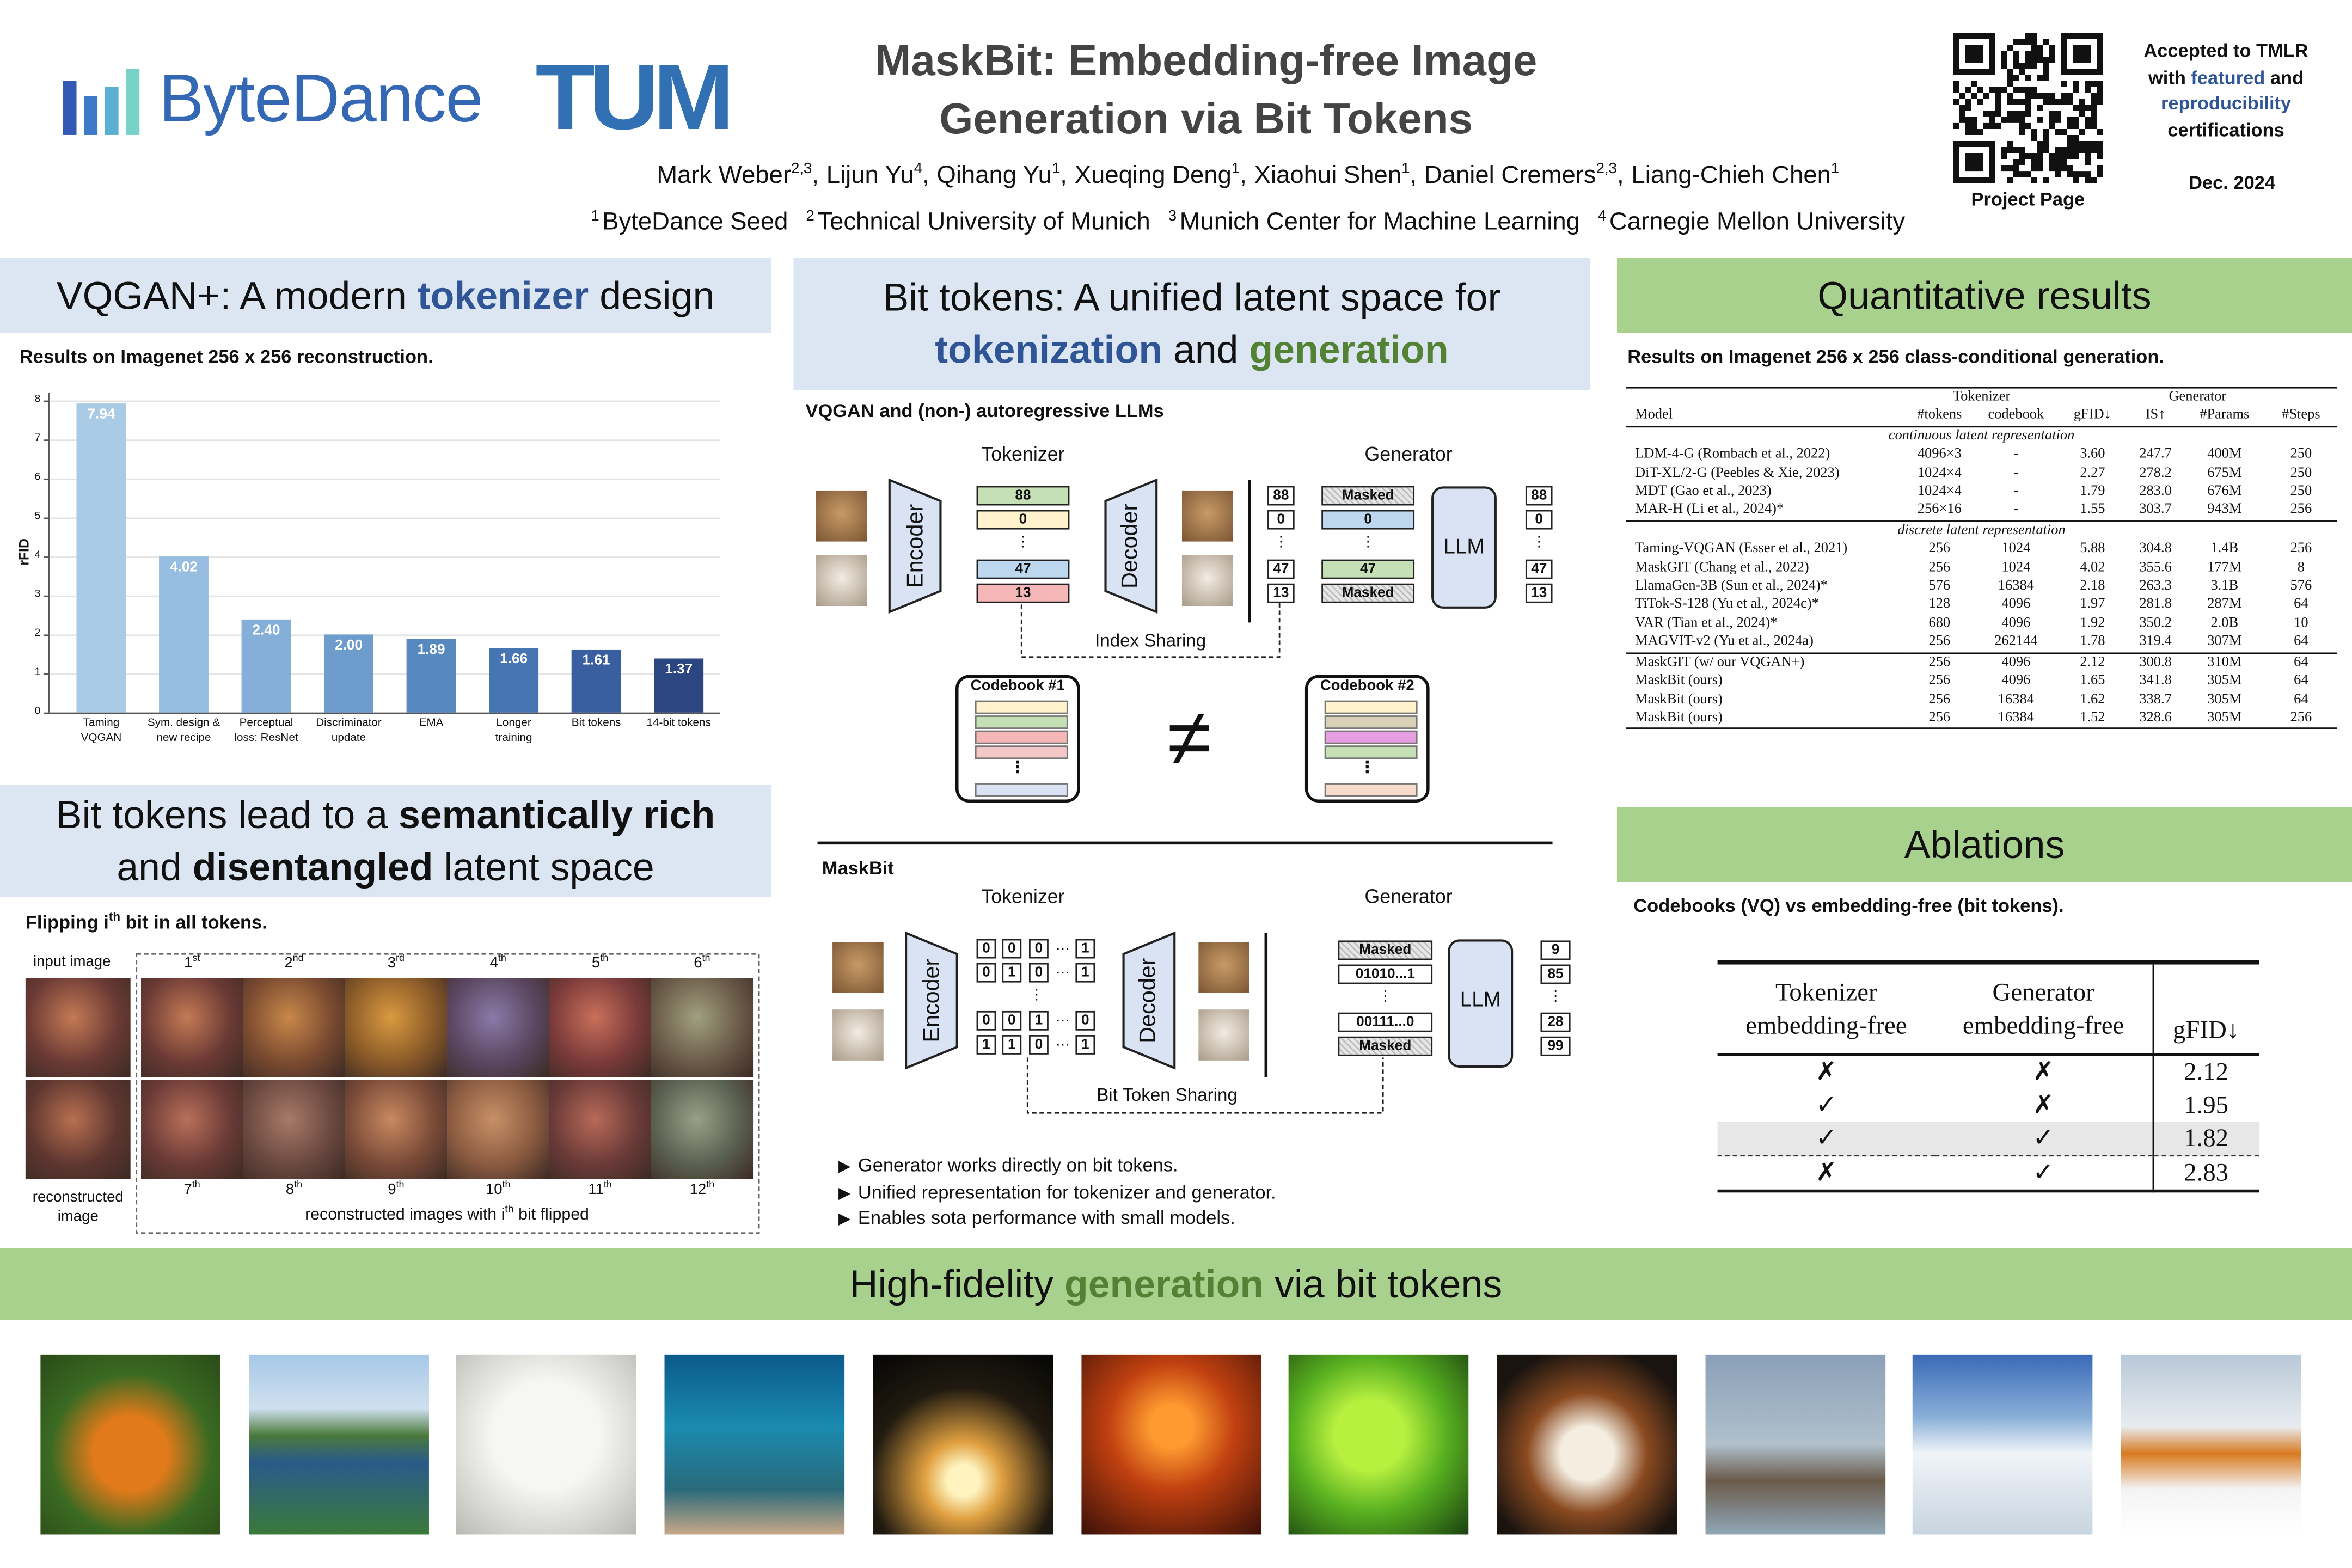 This screenshot has height=1568, width=2352. I want to click on grid-line, so click(384, 635).